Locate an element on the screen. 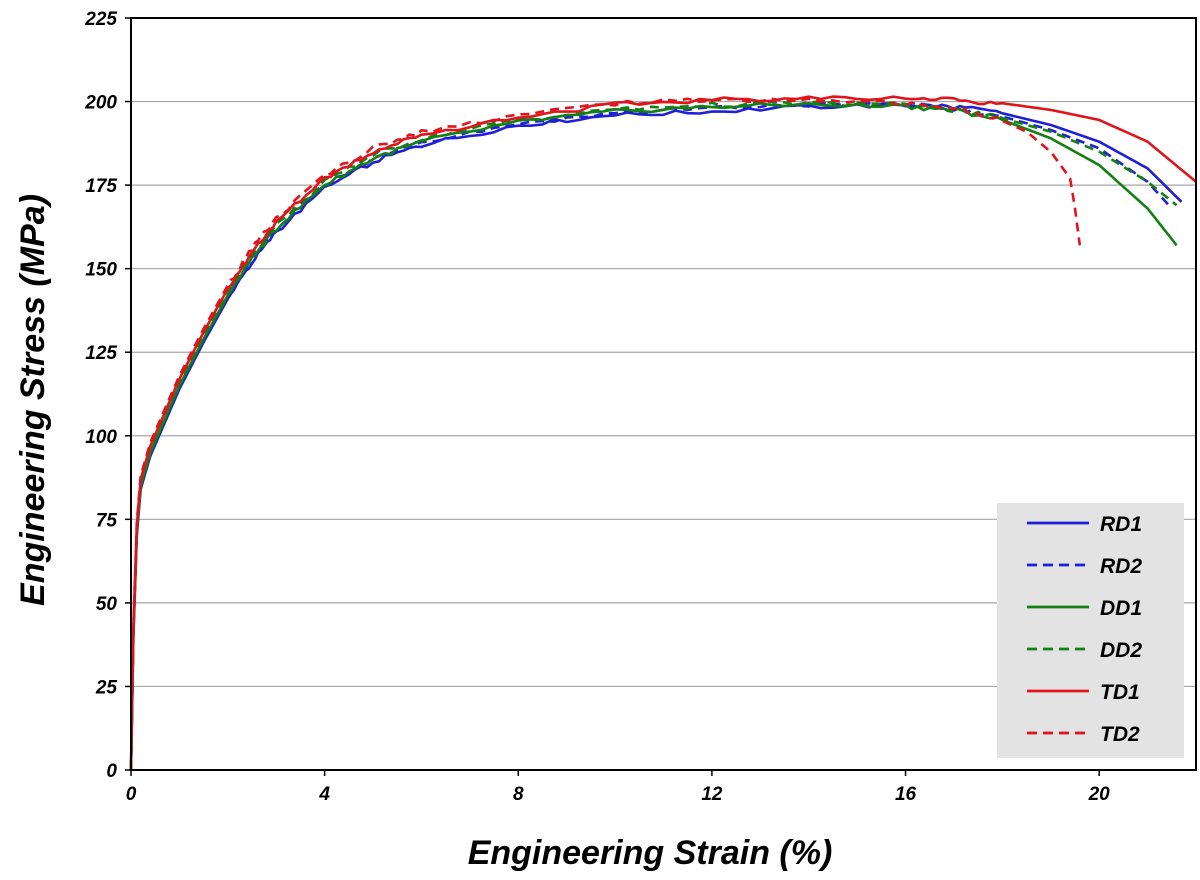  y-tick-label: 0 is located at coordinates (111, 771).